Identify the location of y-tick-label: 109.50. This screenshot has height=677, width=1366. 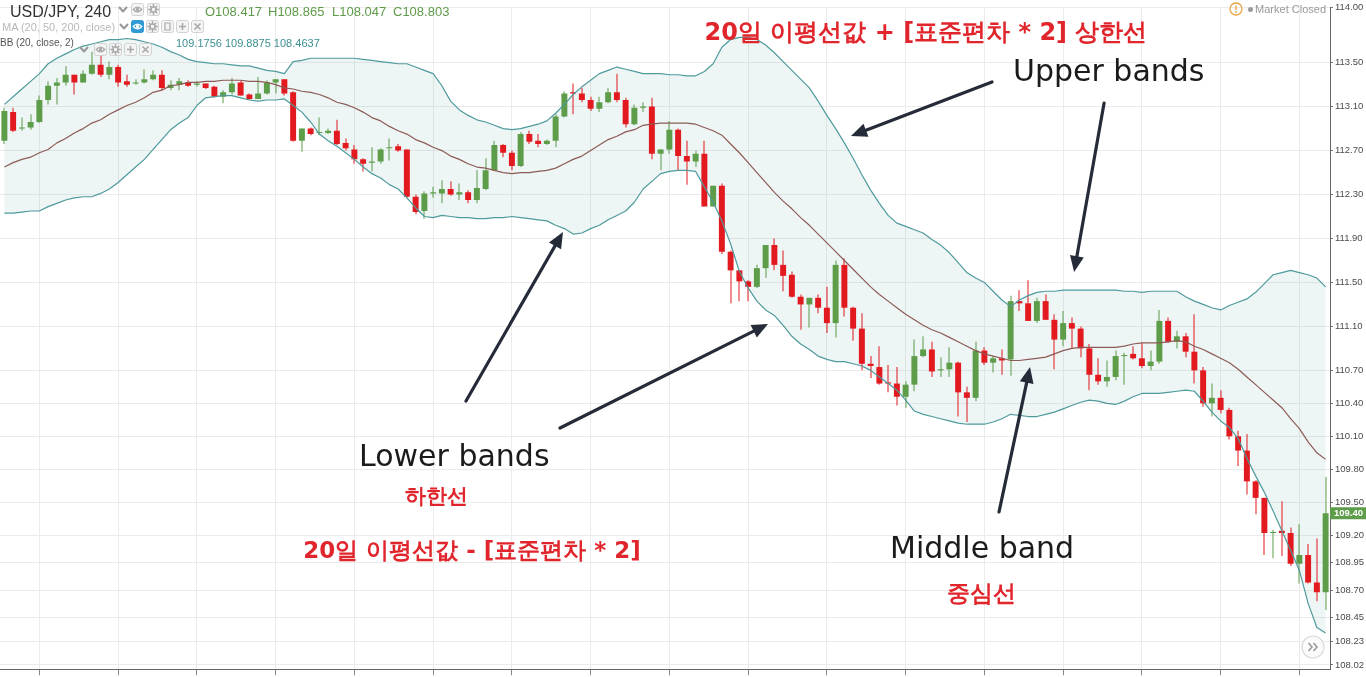
(1350, 501).